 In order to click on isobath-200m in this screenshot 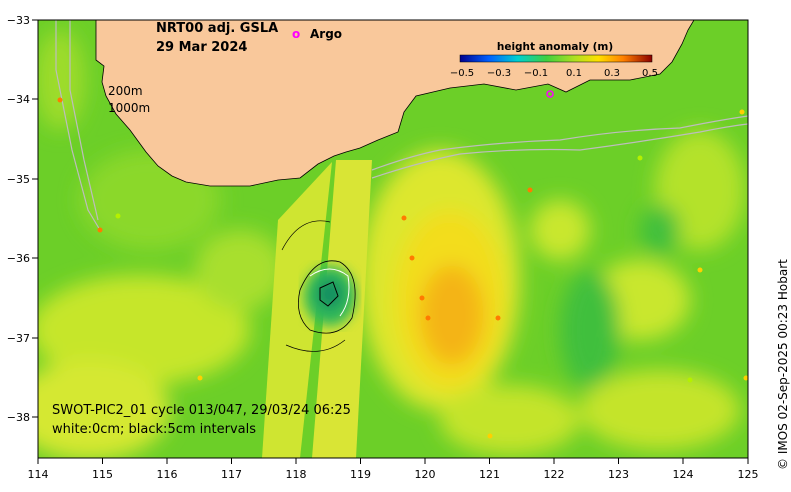, I will do `click(78, 125)`.